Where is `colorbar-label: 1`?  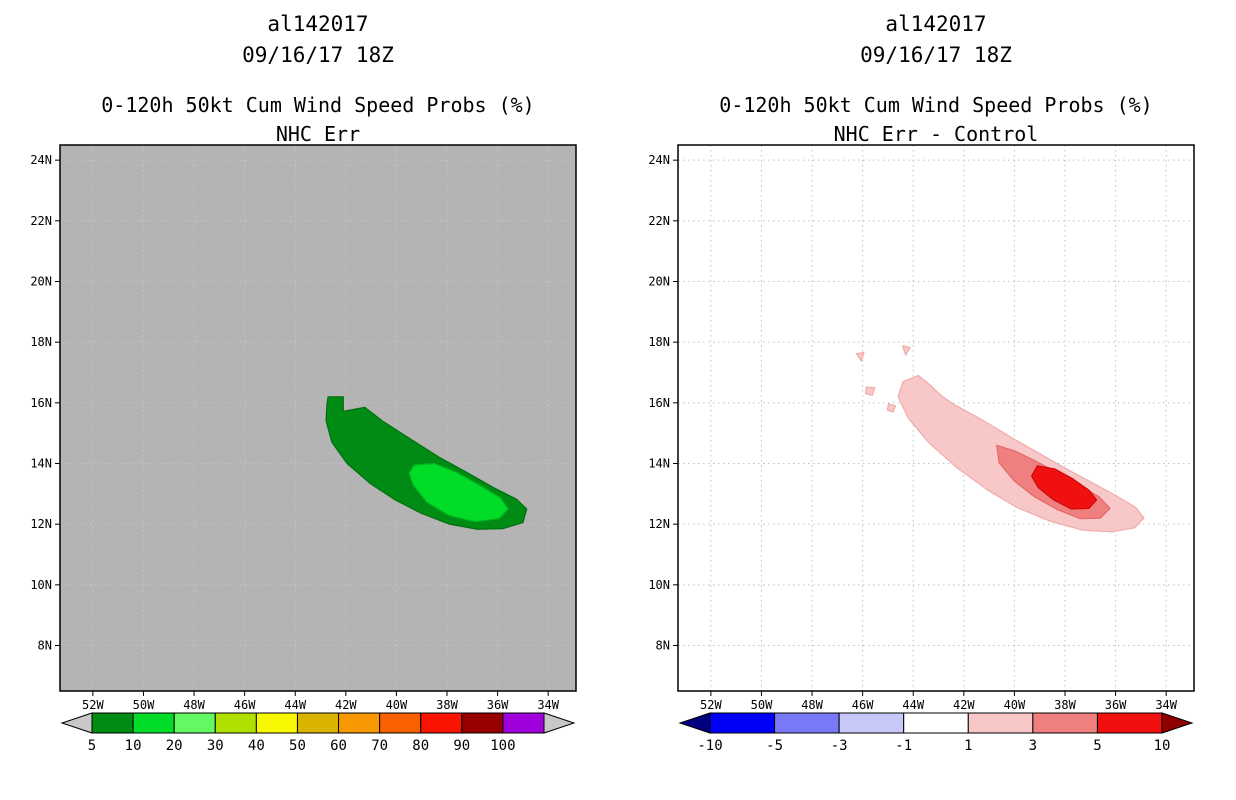
colorbar-label: 1 is located at coordinates (968, 746).